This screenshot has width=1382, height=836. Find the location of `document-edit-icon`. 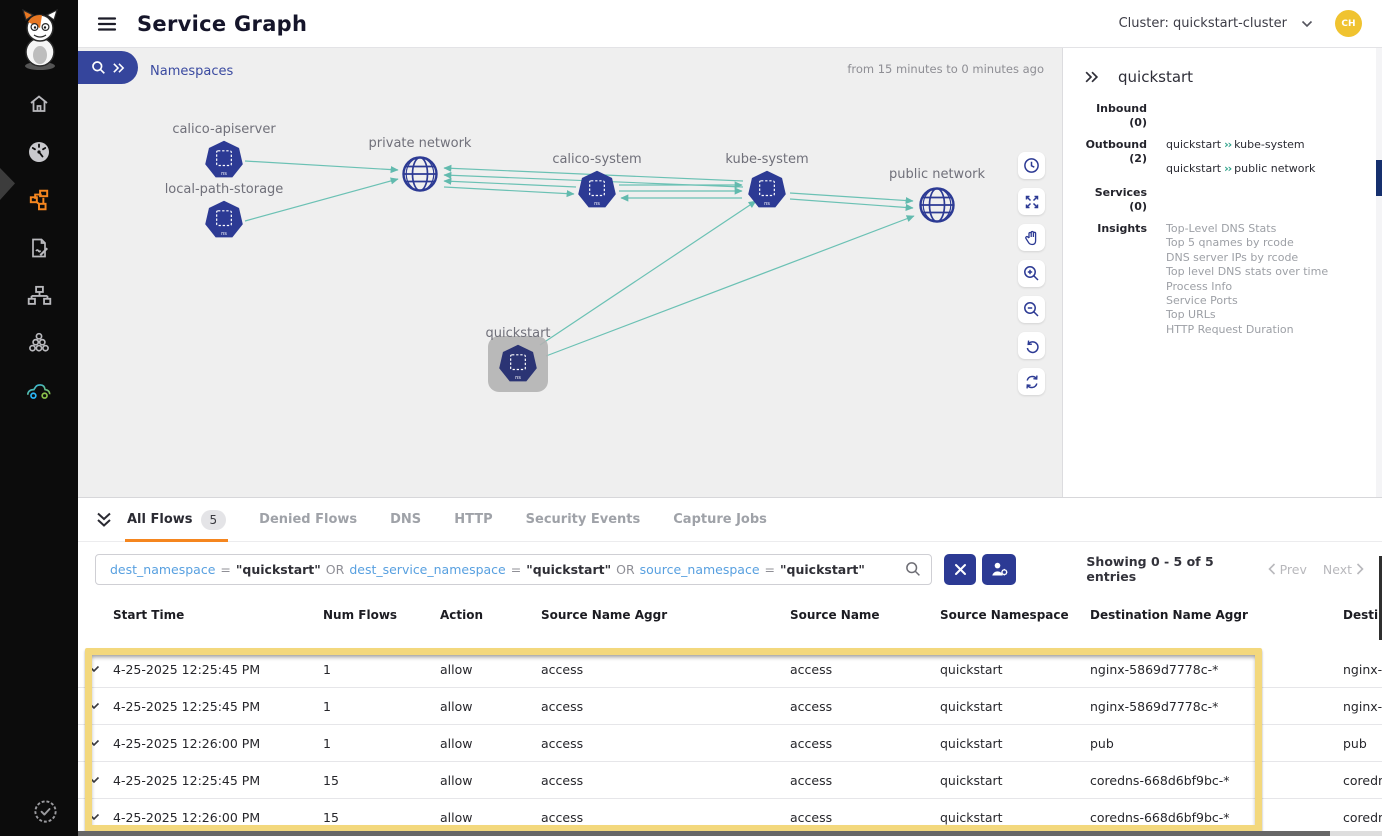

document-edit-icon is located at coordinates (40, 248).